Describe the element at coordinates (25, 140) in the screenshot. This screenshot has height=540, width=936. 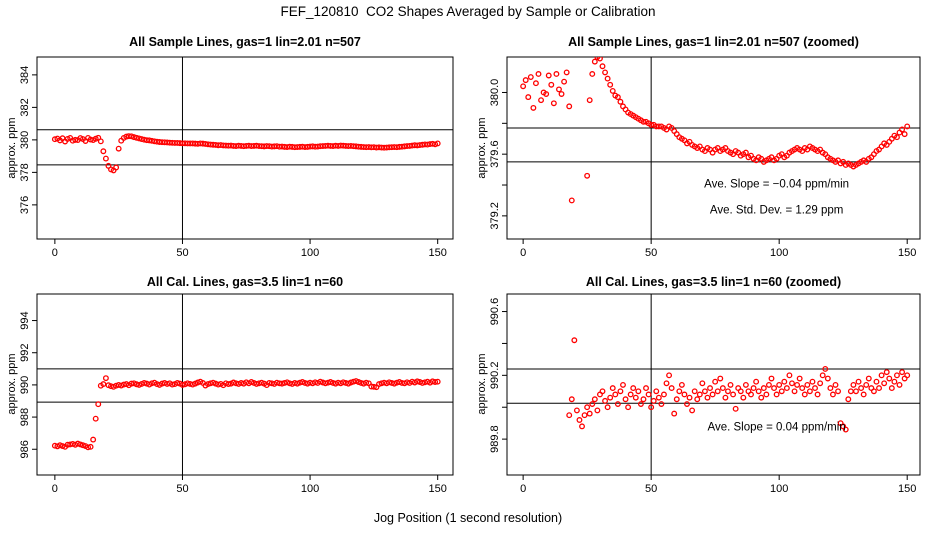
I see `y-tick-label: 380` at that location.